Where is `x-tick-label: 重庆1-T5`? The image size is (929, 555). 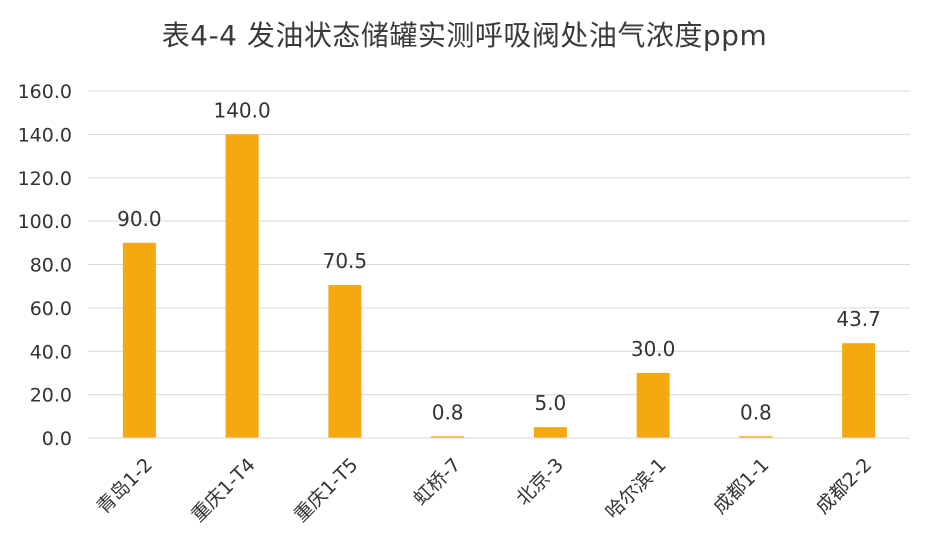 x-tick-label: 重庆1-T5 is located at coordinates (326, 490).